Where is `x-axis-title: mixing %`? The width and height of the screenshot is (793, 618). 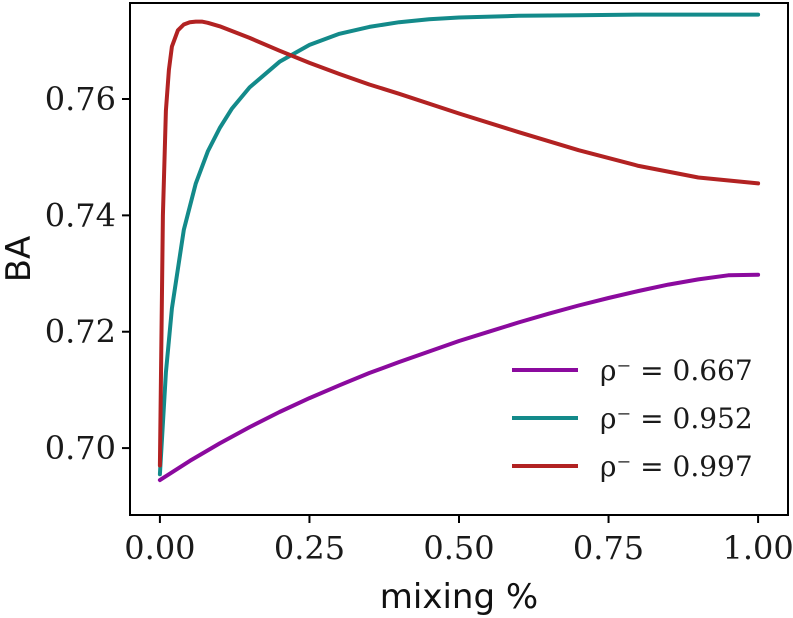 x-axis-title: mixing % is located at coordinates (459, 597).